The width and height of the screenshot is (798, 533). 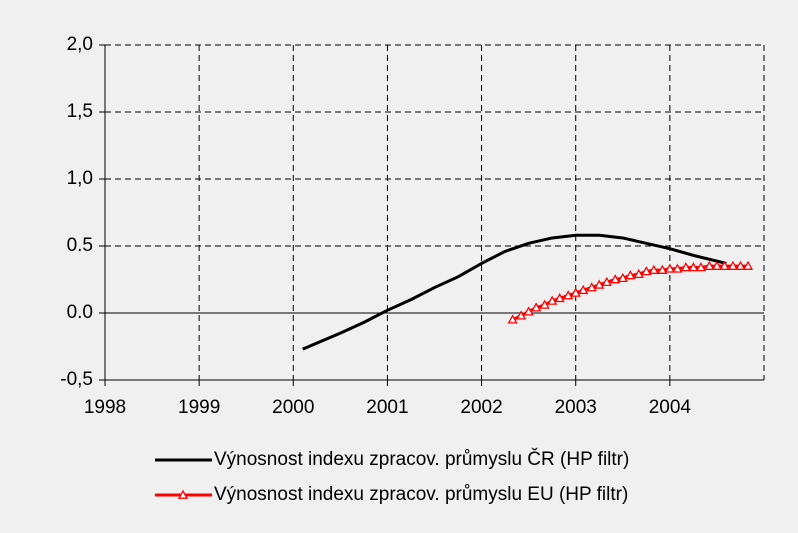 I want to click on x-tick-label: 2004, so click(x=670, y=407).